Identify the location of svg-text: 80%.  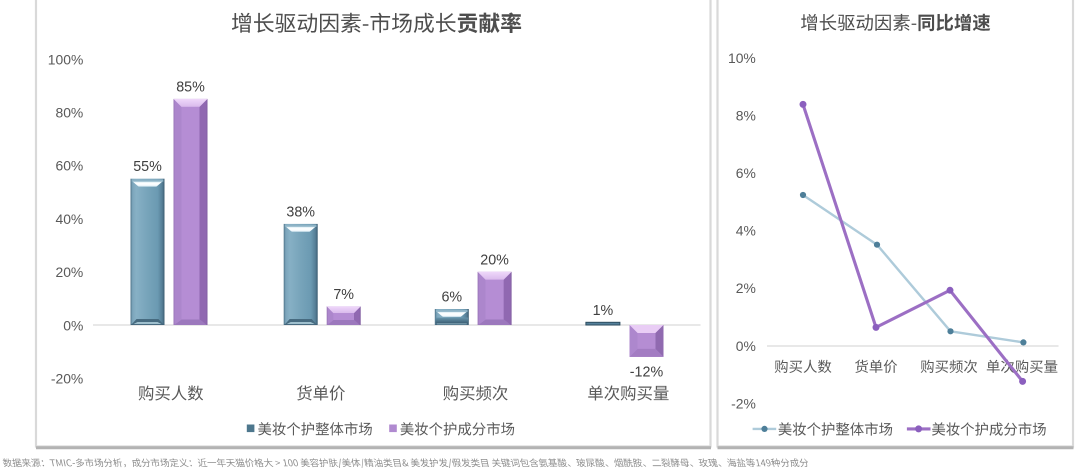
(69, 113).